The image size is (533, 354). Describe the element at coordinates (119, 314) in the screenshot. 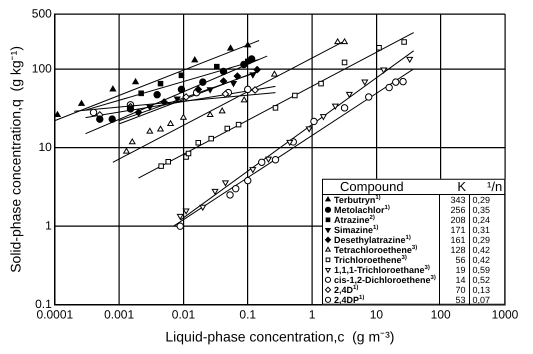

I see `x-tick-label: 0.001` at that location.